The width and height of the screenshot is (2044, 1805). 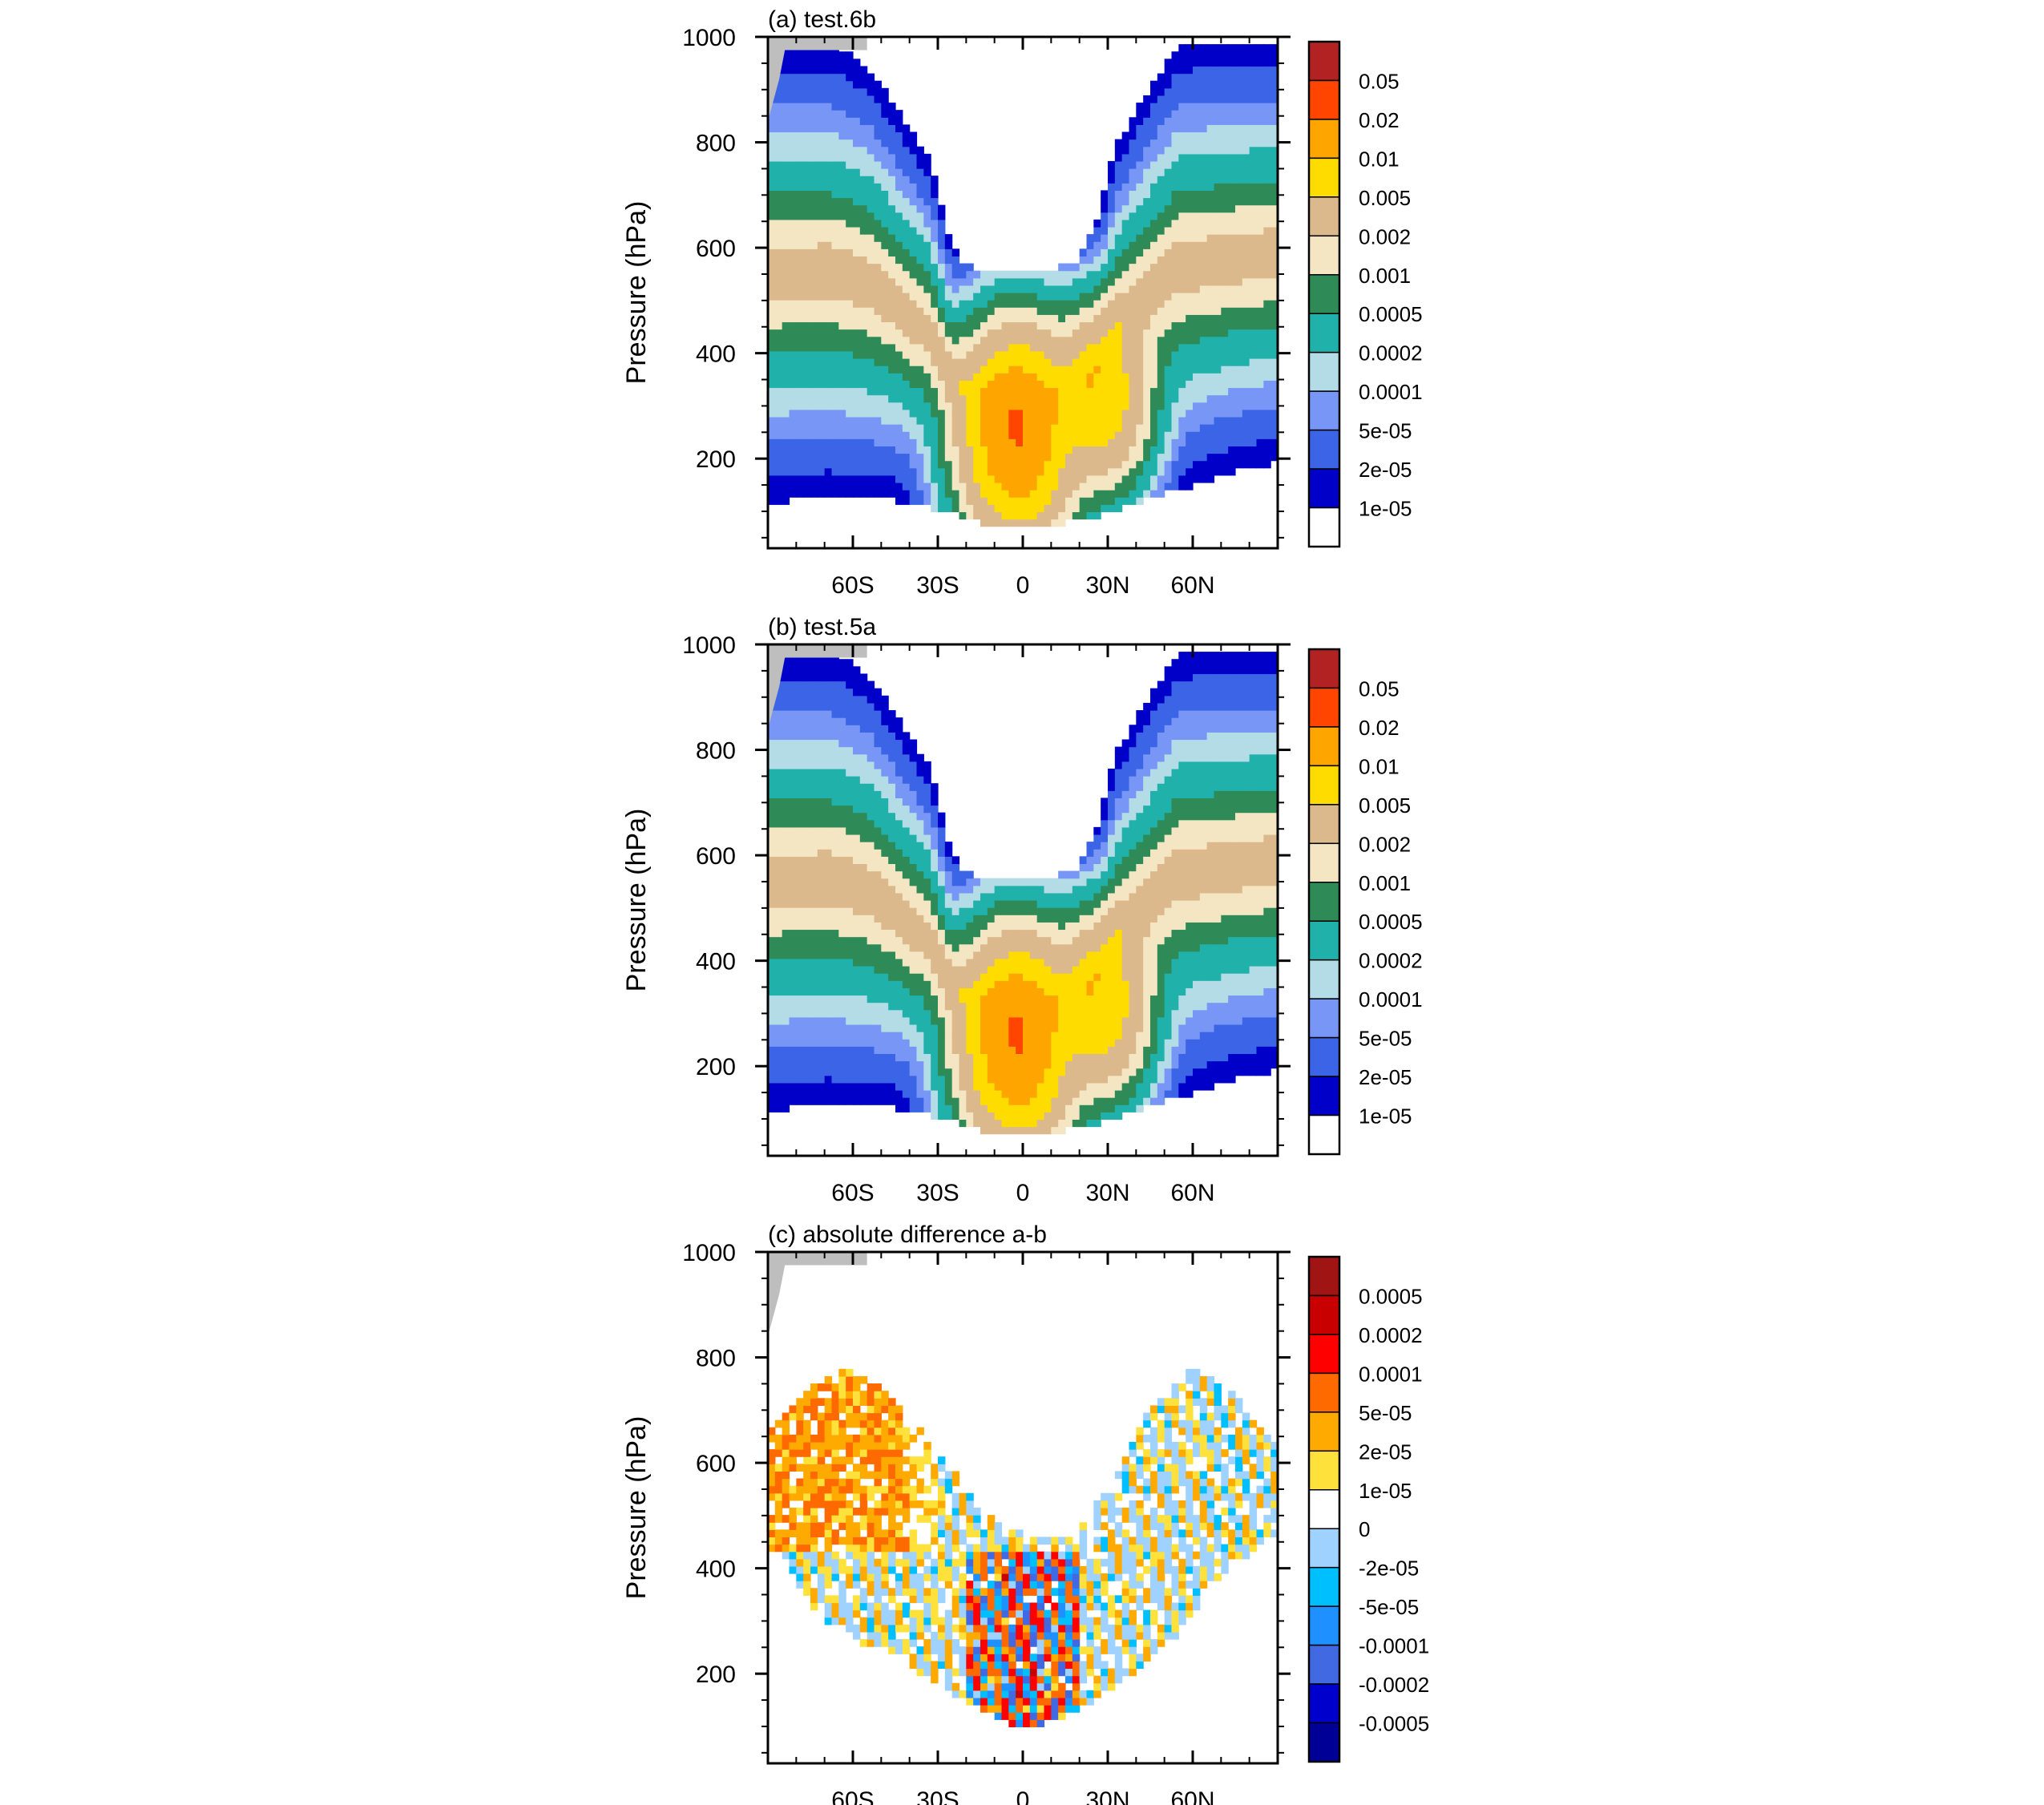 What do you see at coordinates (1391, 999) in the screenshot?
I see `panel-b-colorbar-label: 0.0001` at bounding box center [1391, 999].